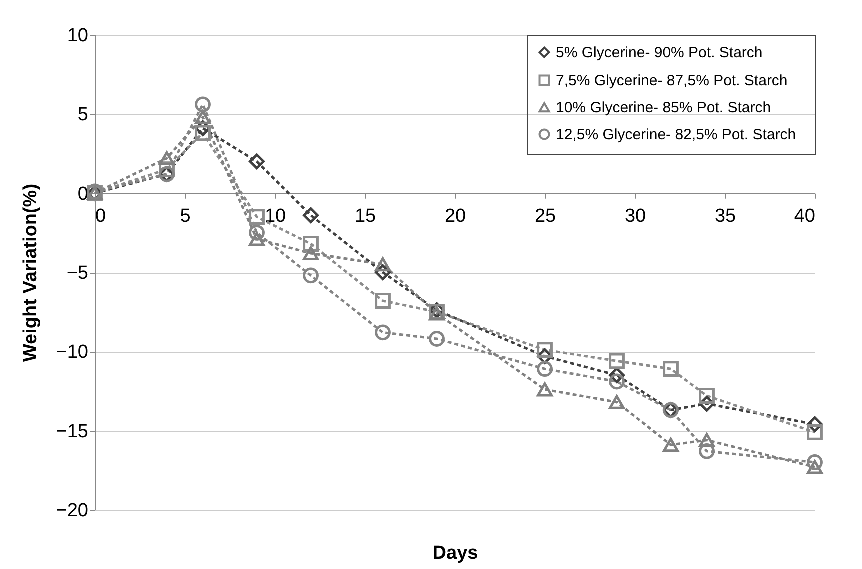  I want to click on y-tick-label: 5, so click(83, 115).